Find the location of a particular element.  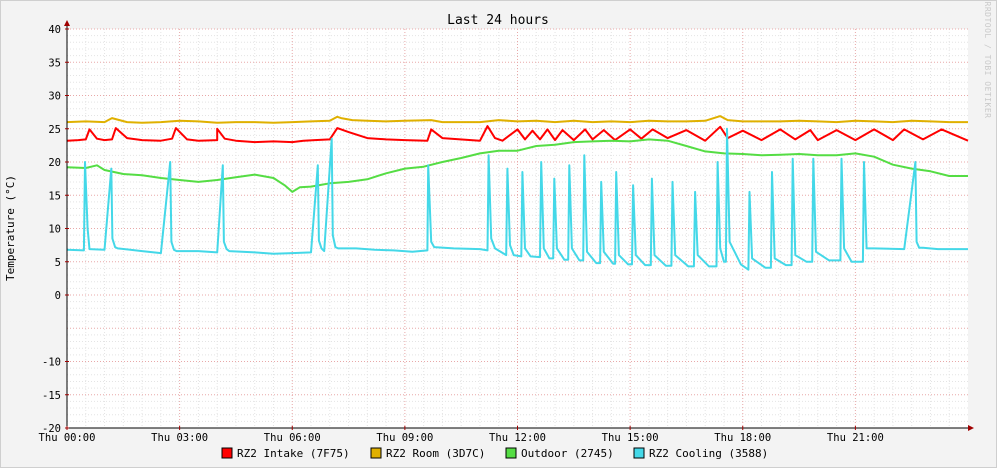

y-axis-arrow is located at coordinates (67, 23).